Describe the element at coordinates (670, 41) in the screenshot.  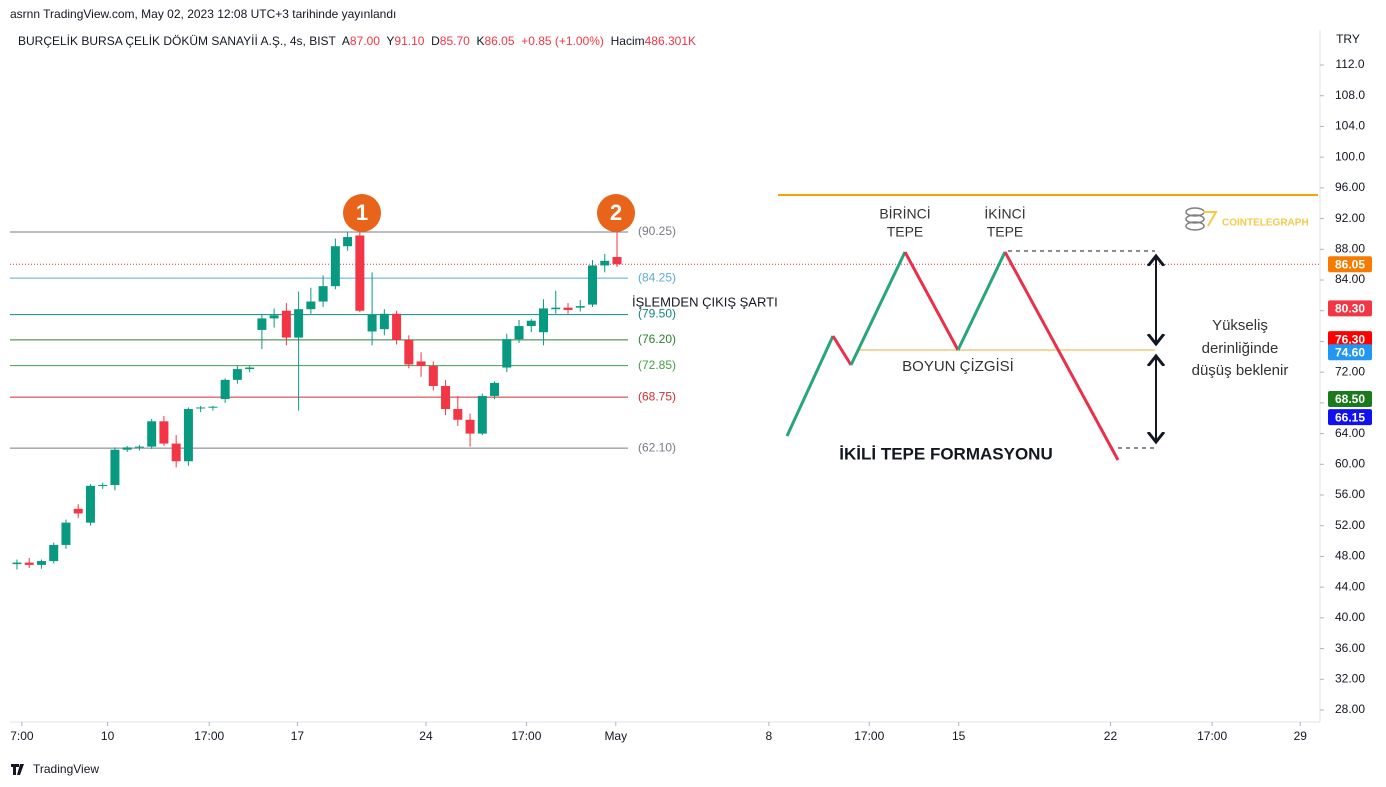
I see `volume: 486.301K` at that location.